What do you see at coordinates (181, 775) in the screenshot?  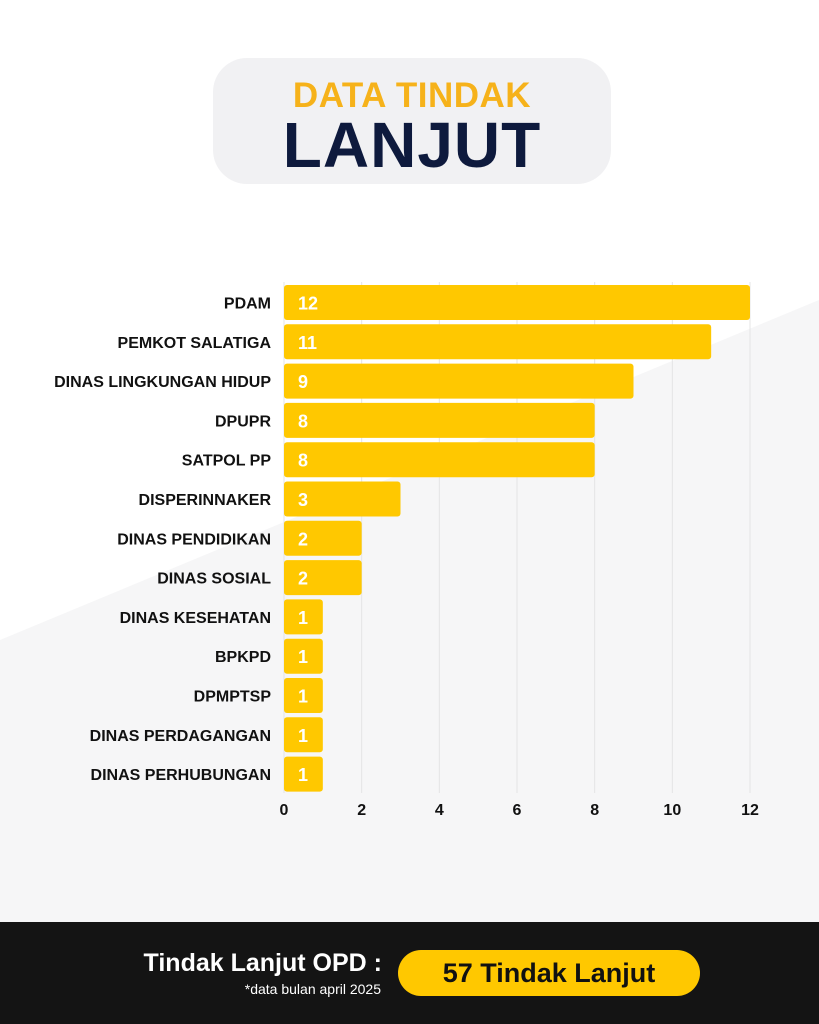 I see `category-label: DINAS PERHUBUNGAN` at bounding box center [181, 775].